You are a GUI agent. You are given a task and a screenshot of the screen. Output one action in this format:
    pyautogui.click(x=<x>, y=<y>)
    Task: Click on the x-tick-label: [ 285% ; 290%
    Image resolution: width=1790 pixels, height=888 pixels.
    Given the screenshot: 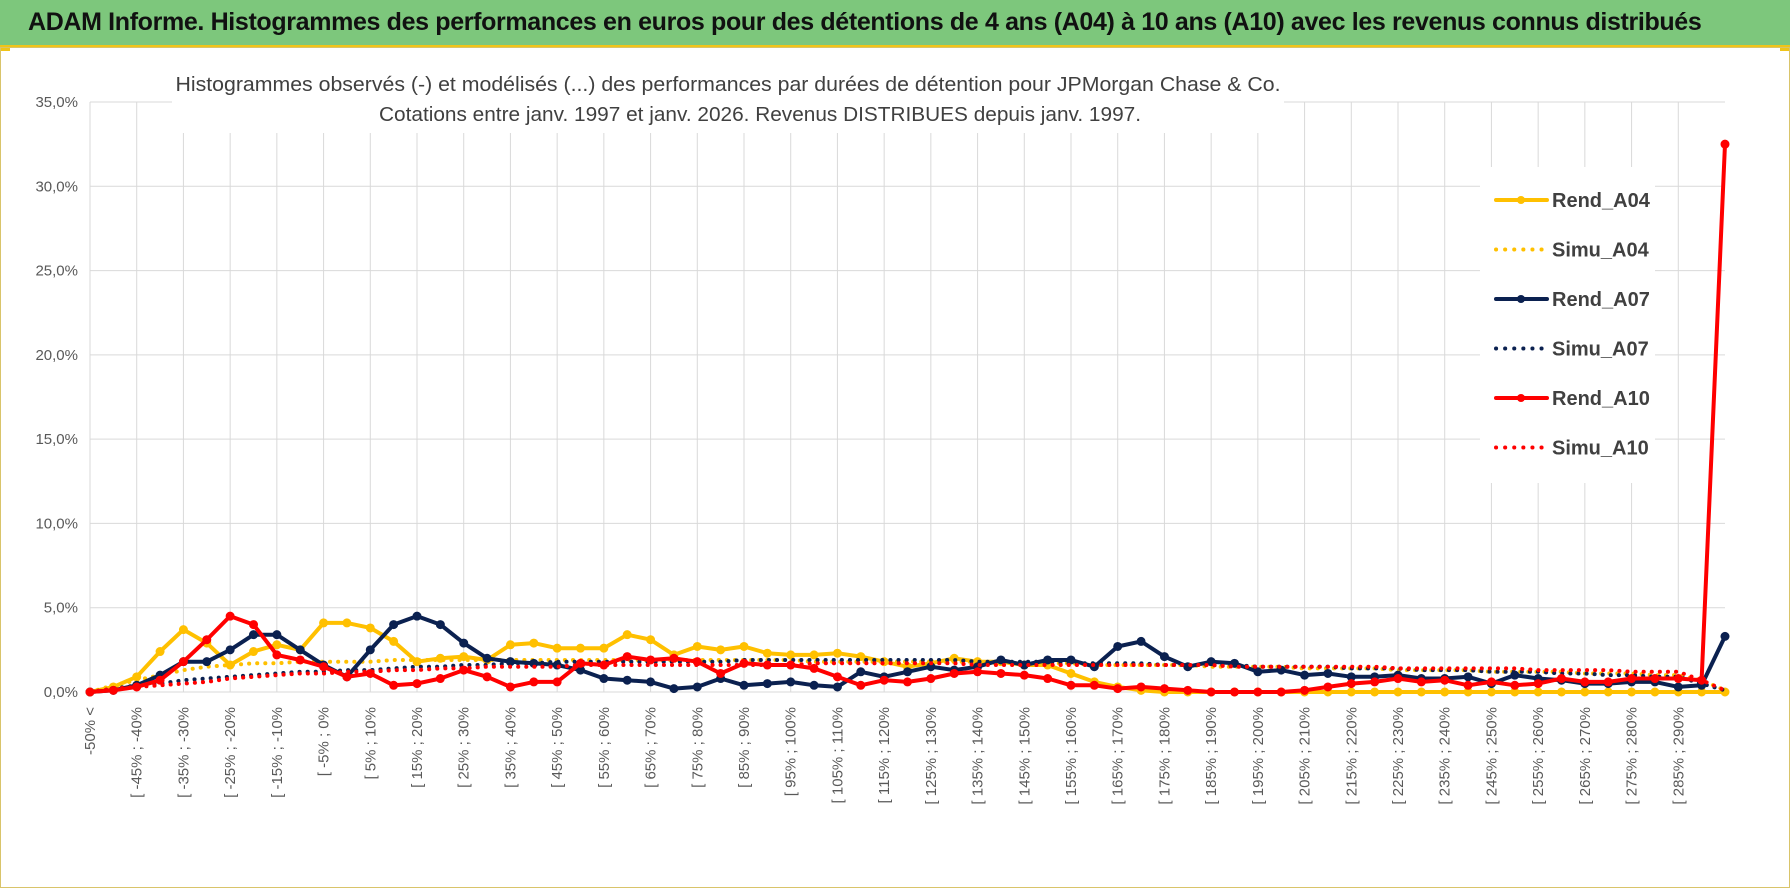 What is the action you would take?
    pyautogui.click(x=1678, y=756)
    